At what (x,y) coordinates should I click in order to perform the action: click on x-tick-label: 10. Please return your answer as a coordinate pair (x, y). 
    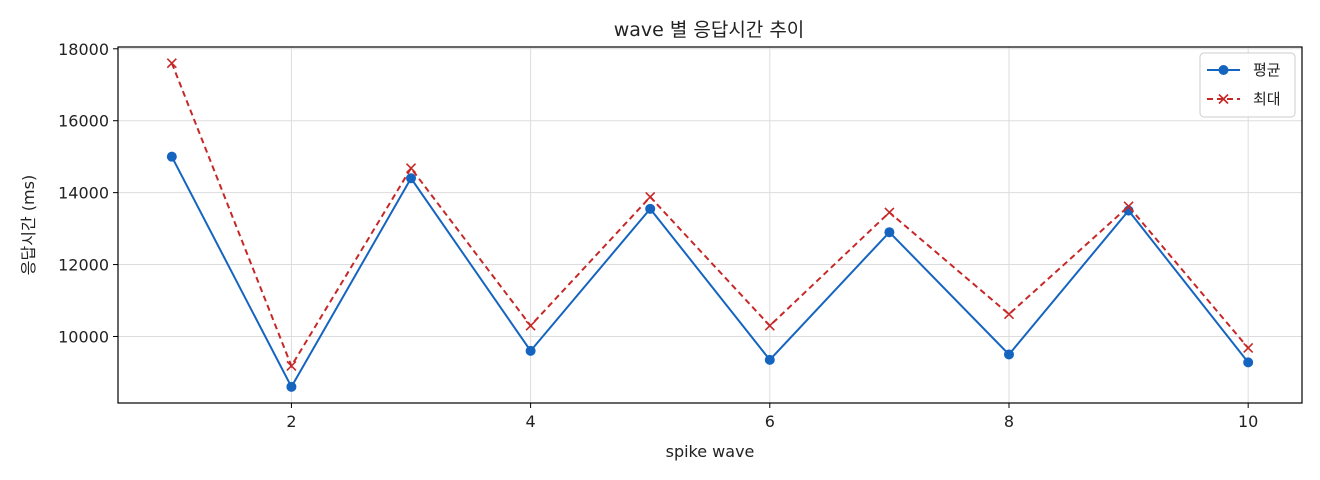
    Looking at the image, I should click on (1248, 421).